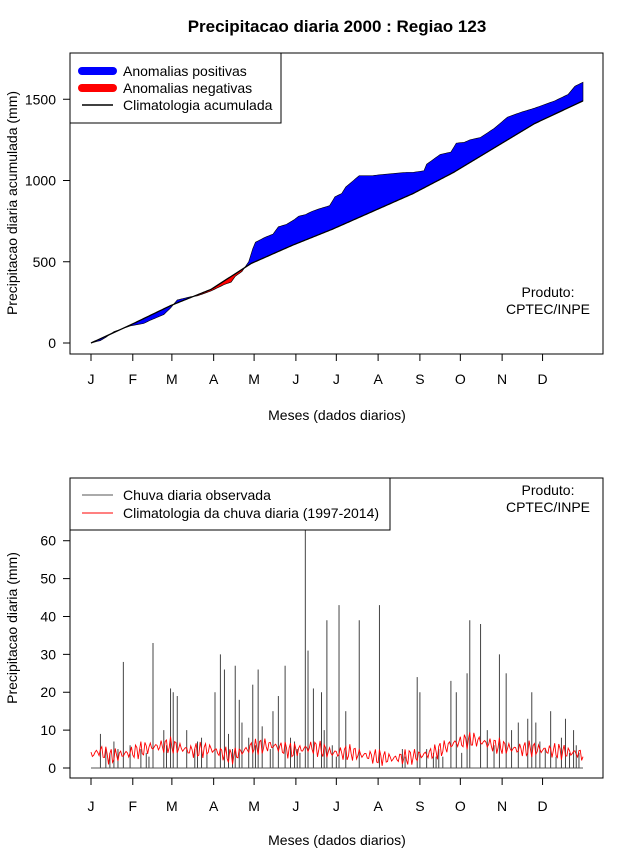 Image resolution: width=640 pixels, height=850 pixels. What do you see at coordinates (198, 105) in the screenshot?
I see `legend-label-climatology: Climatologia acumulada` at bounding box center [198, 105].